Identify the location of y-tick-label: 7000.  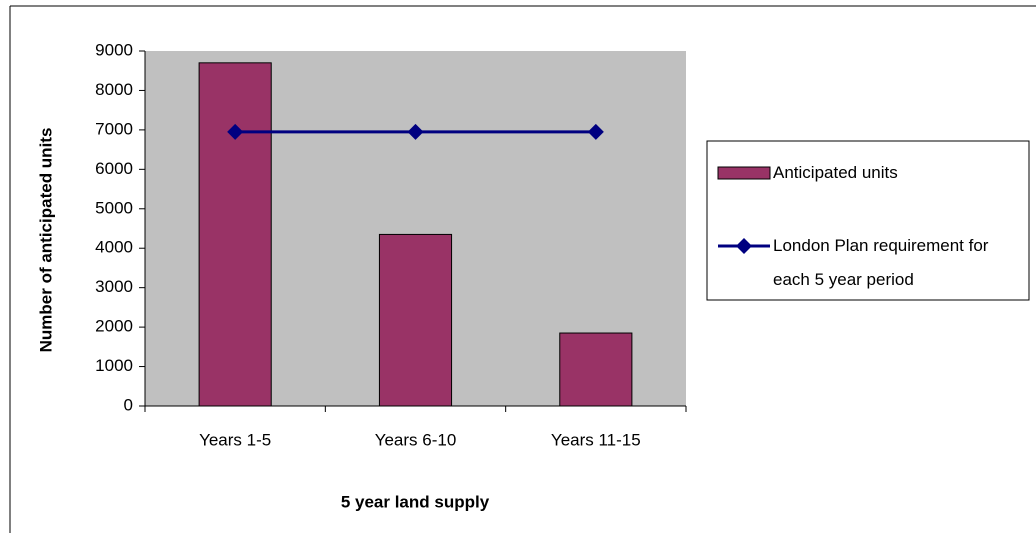
(114, 128).